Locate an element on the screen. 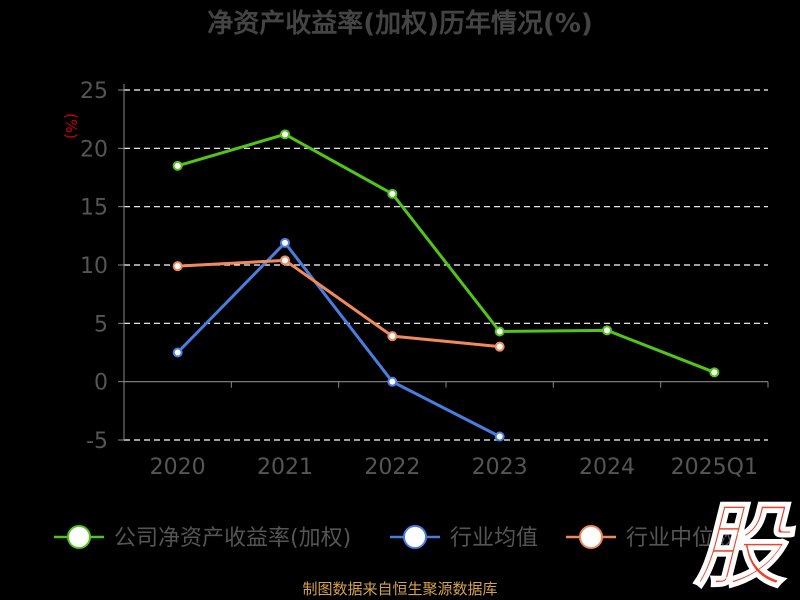 The width and height of the screenshot is (800, 600). y-tick-label: 5 is located at coordinates (101, 324).